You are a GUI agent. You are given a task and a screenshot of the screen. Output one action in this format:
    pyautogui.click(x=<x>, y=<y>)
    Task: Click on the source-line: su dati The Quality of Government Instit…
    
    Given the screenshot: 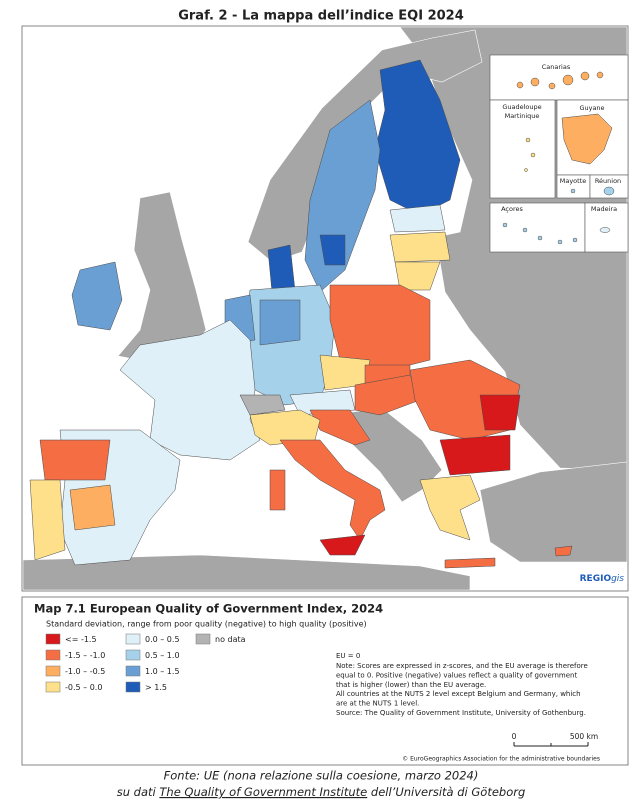 What is the action you would take?
    pyautogui.click(x=321, y=792)
    